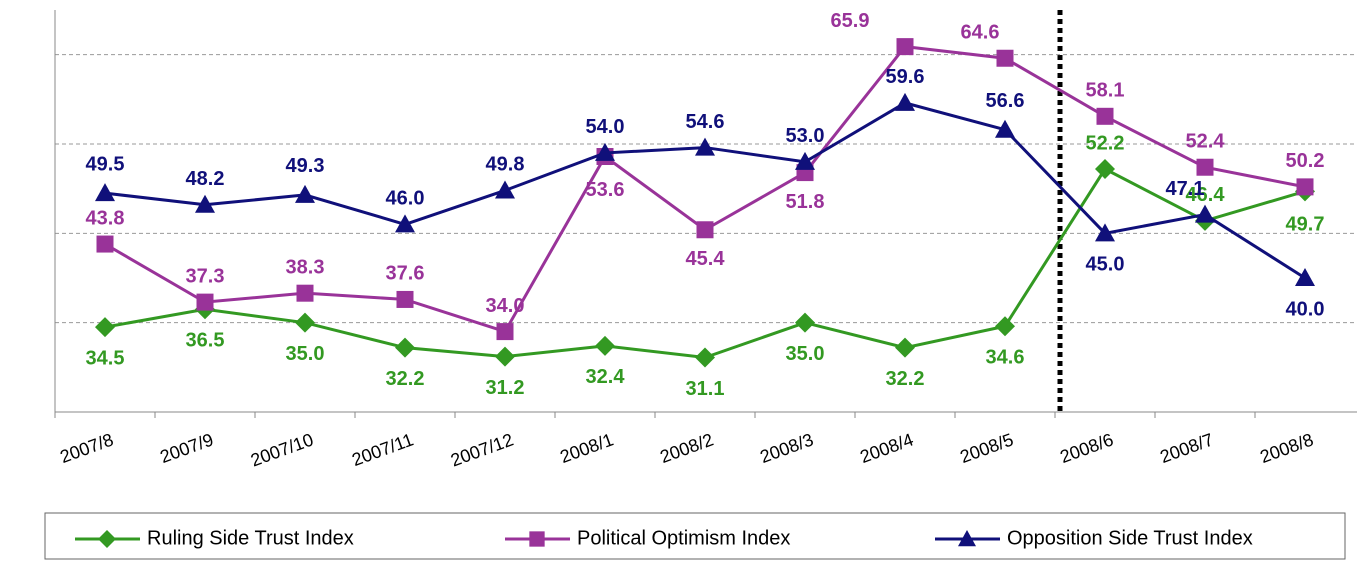  I want to click on data-label: 38.3, so click(305, 267).